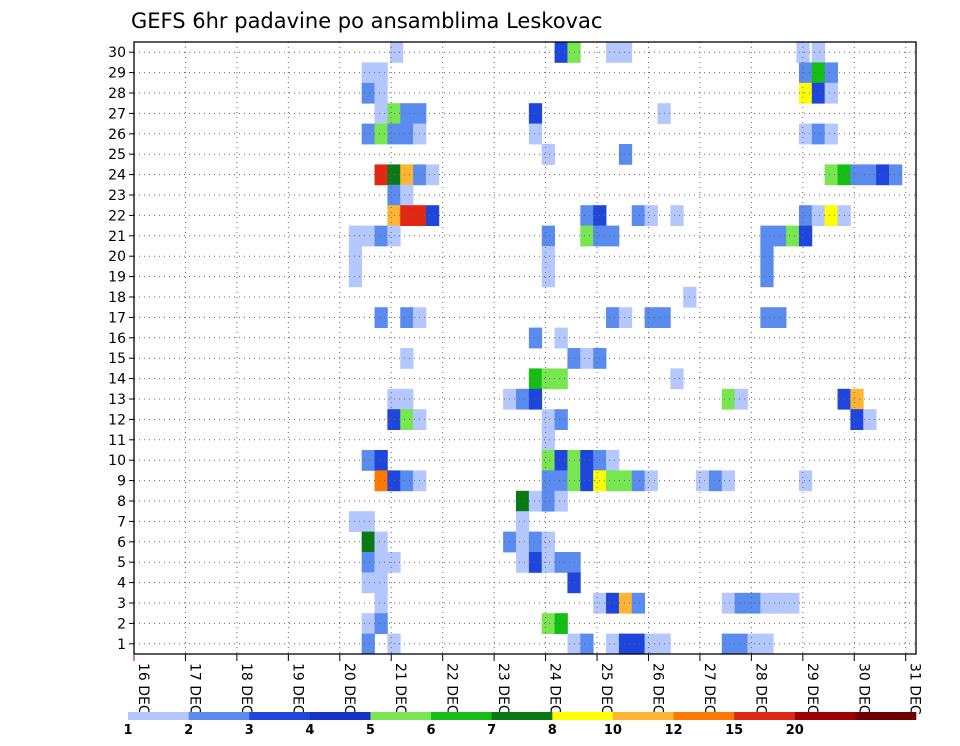 This screenshot has width=960, height=746. Describe the element at coordinates (121, 584) in the screenshot. I see `y-tick-label: 4` at that location.